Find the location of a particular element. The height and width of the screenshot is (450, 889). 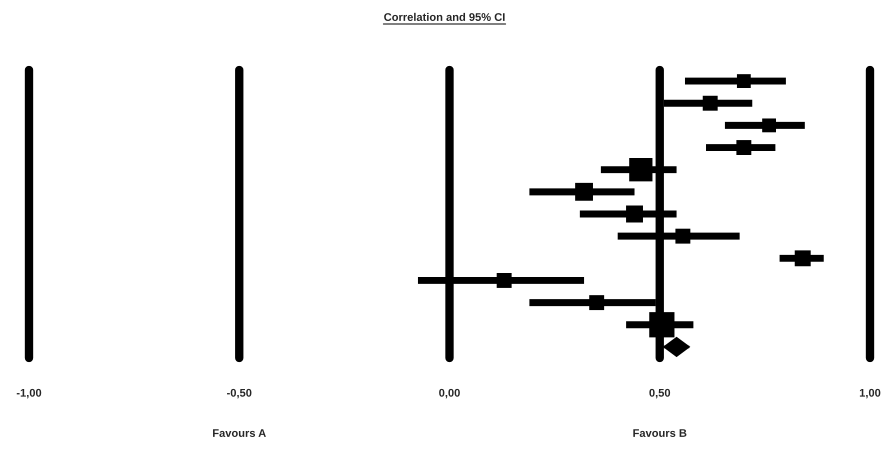

text: Favours A is located at coordinates (239, 433).